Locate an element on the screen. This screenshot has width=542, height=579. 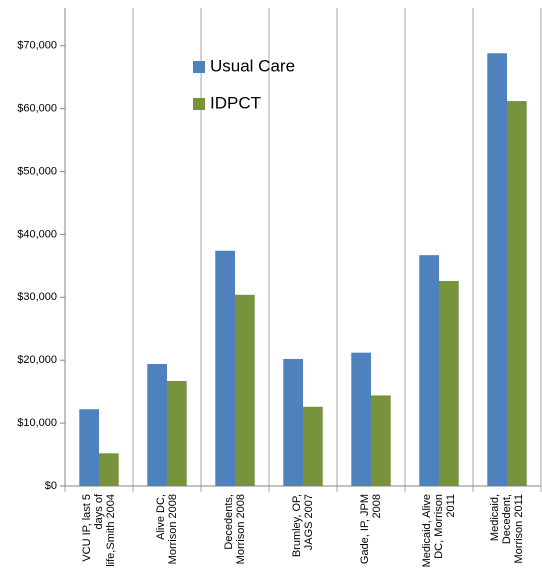
x-tick-label: VCU IP, last 5days oflife,Smith 2004 is located at coordinates (99, 530).